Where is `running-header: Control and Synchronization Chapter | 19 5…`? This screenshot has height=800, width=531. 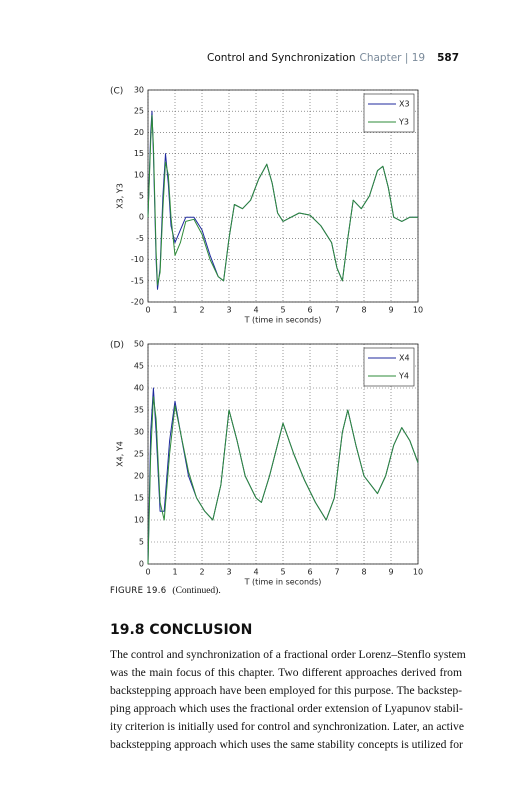
running-header: Control and Synchronization Chapter | 19 5… is located at coordinates (333, 58).